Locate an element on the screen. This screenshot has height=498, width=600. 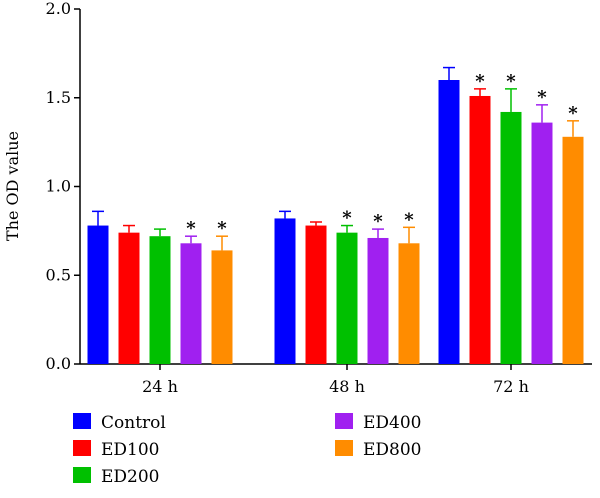
legend: Control ED100 ED200 ED400 ED800 is located at coordinates (247, 450).